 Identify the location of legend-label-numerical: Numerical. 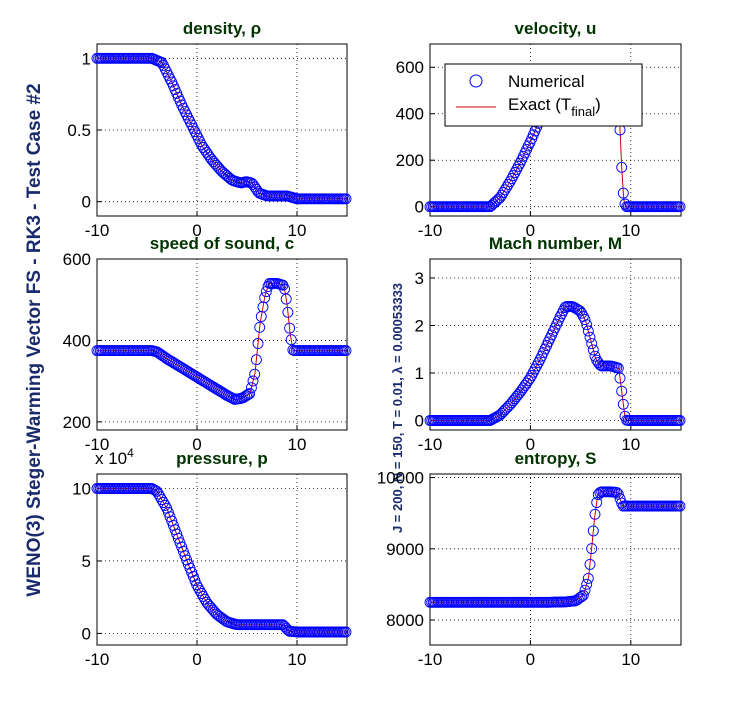
(546, 81).